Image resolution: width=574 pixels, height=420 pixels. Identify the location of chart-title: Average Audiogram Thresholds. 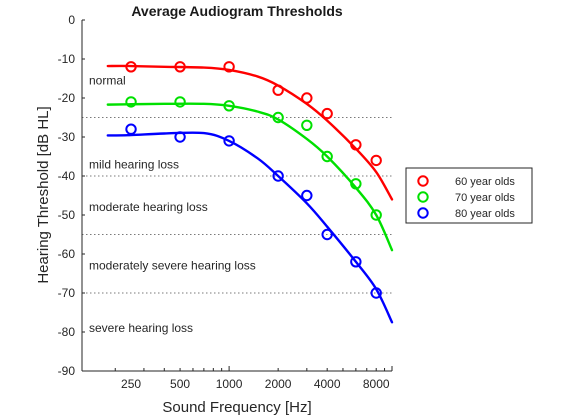
(237, 11).